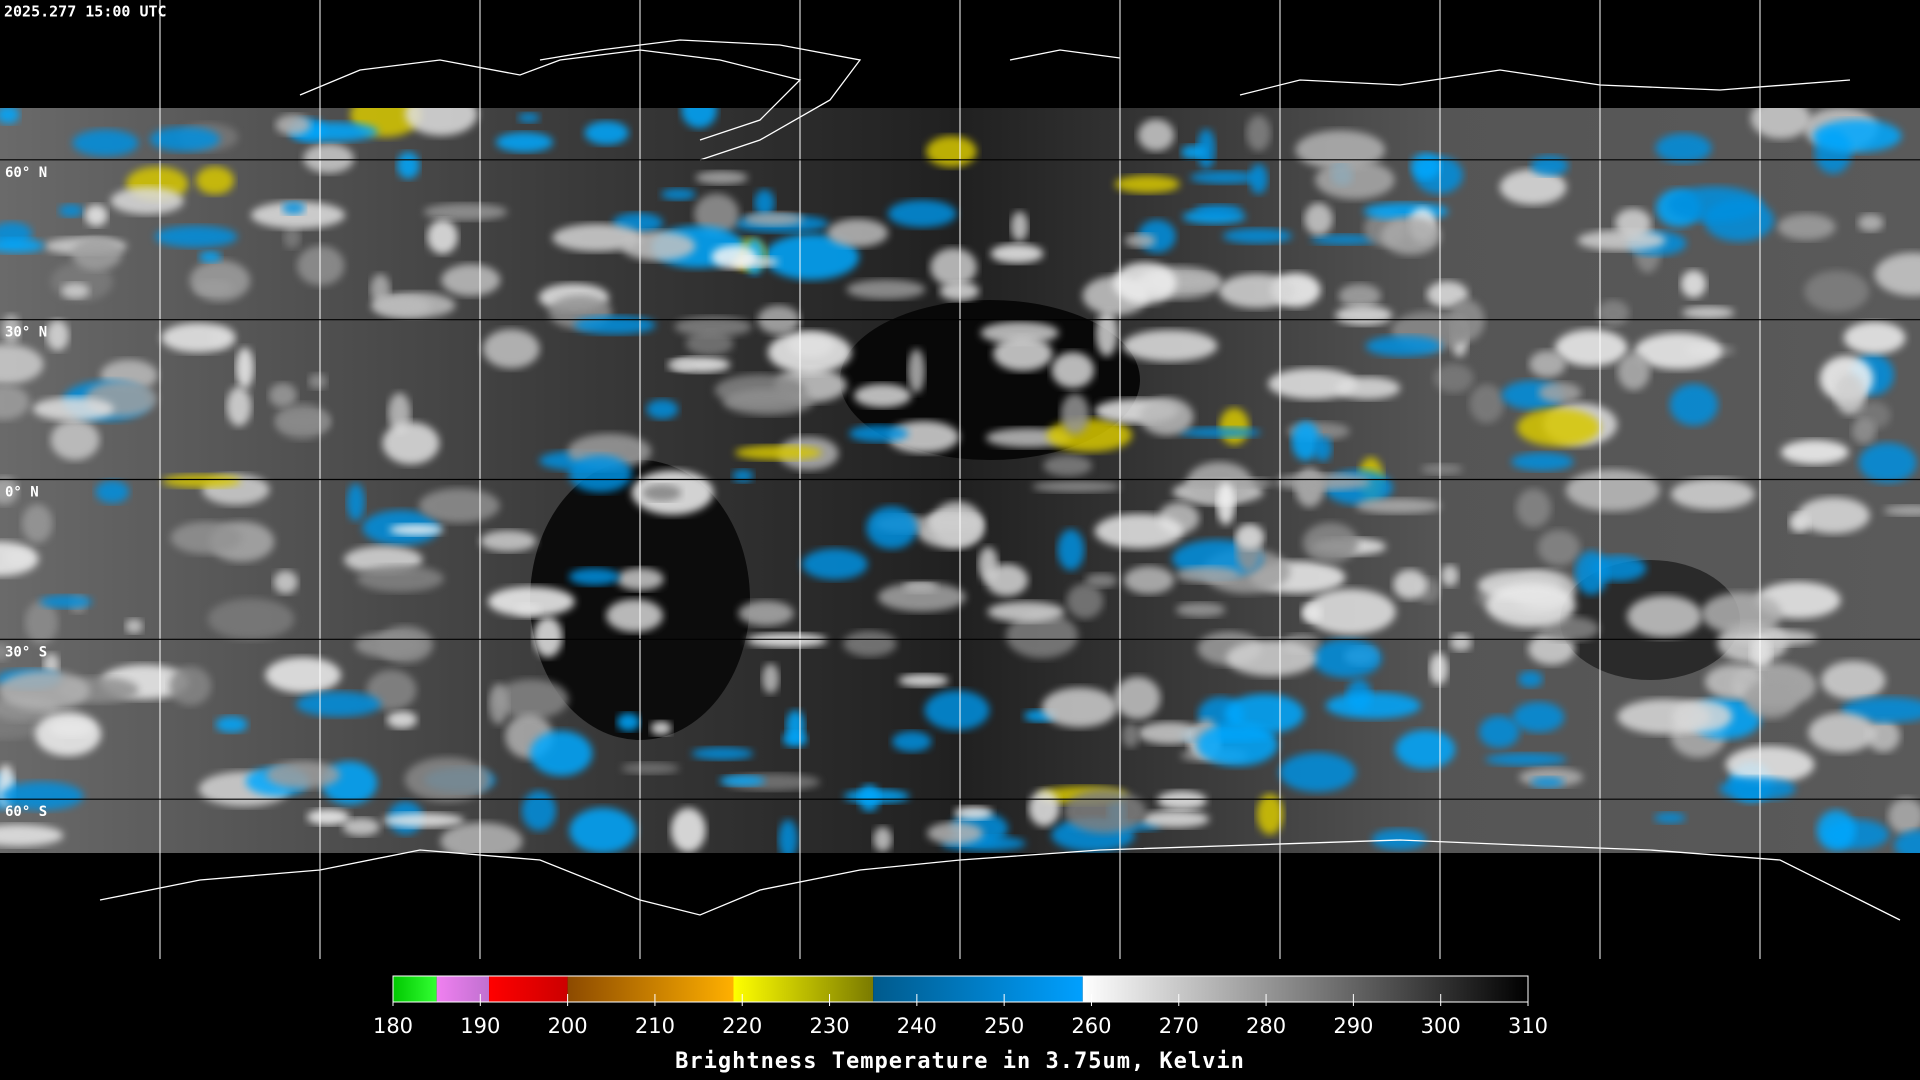  I want to click on colorbar-tick-label: 310, so click(1528, 1026).